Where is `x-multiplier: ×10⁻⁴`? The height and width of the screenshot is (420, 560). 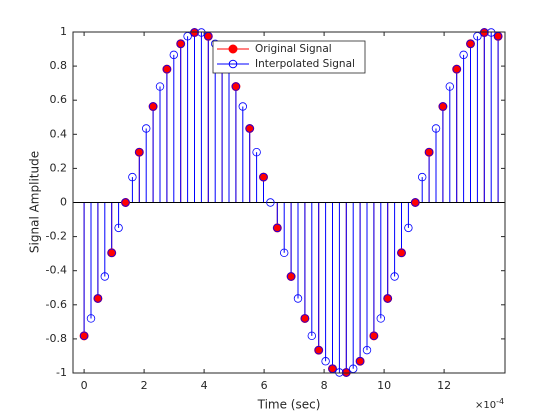 x-multiplier: ×10⁻⁴ is located at coordinates (489, 404).